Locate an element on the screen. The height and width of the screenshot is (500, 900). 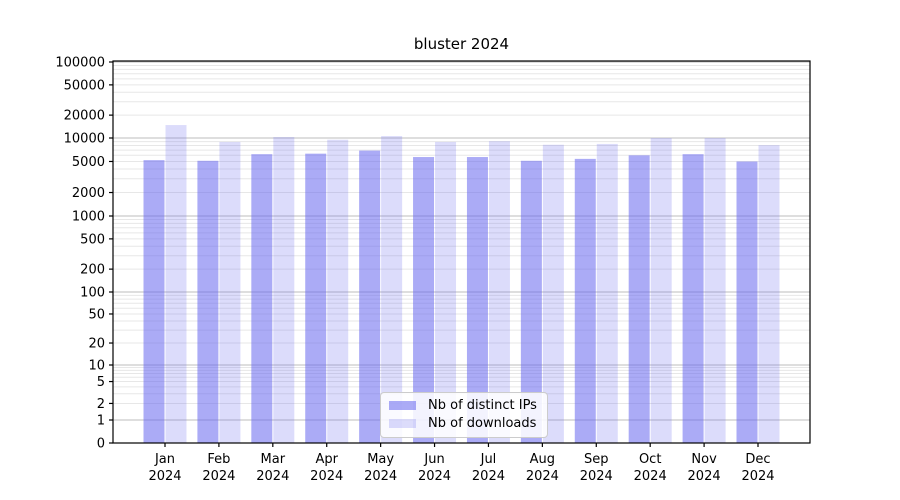
x-tick-label-month: Jul is located at coordinates (488, 459).